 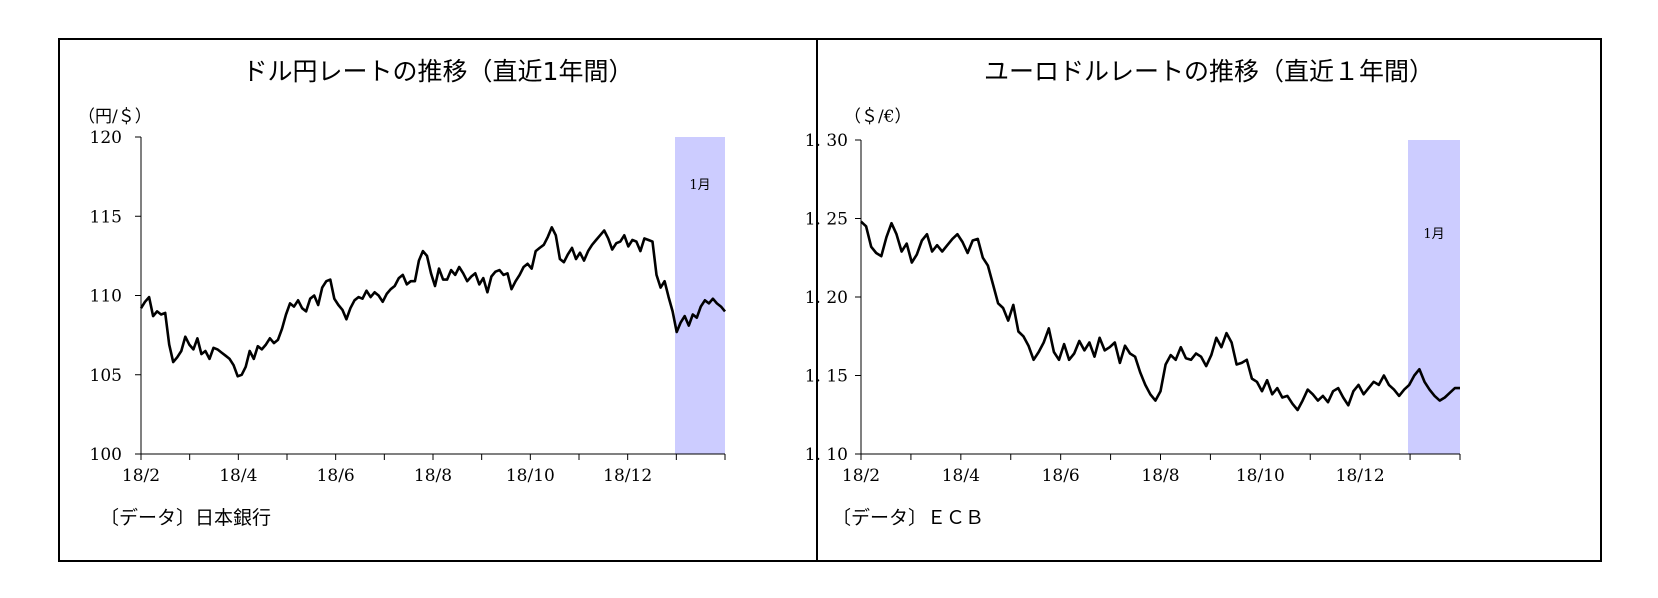 I want to click on y-tick-label: 1. 15, so click(x=826, y=377).